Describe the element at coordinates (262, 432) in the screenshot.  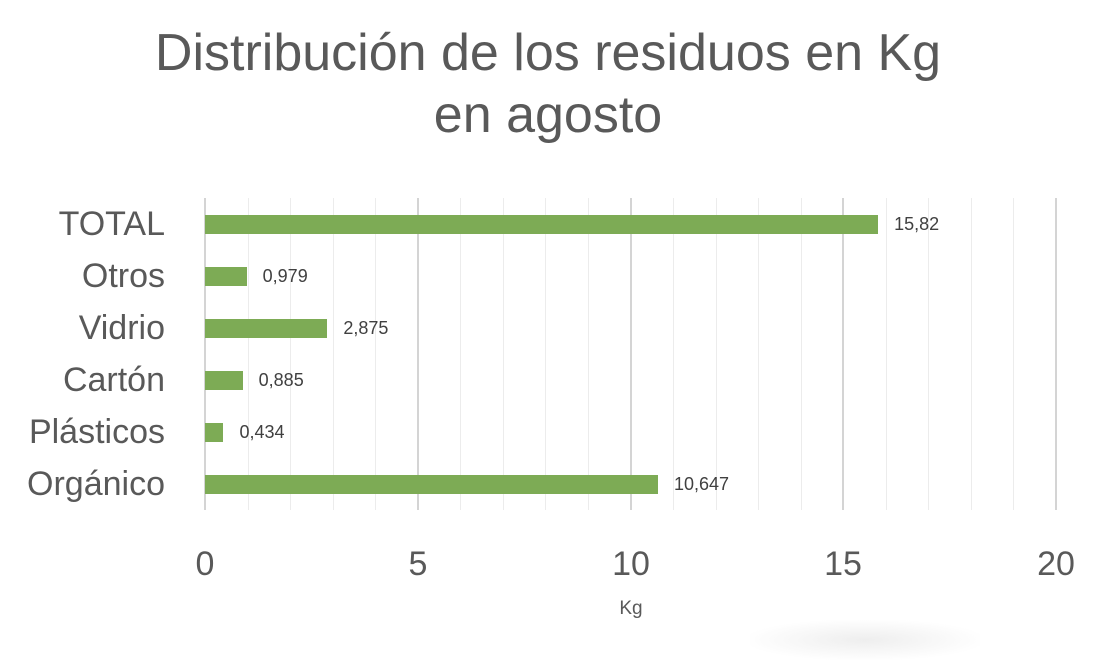
I see `data-label: 0,434` at that location.